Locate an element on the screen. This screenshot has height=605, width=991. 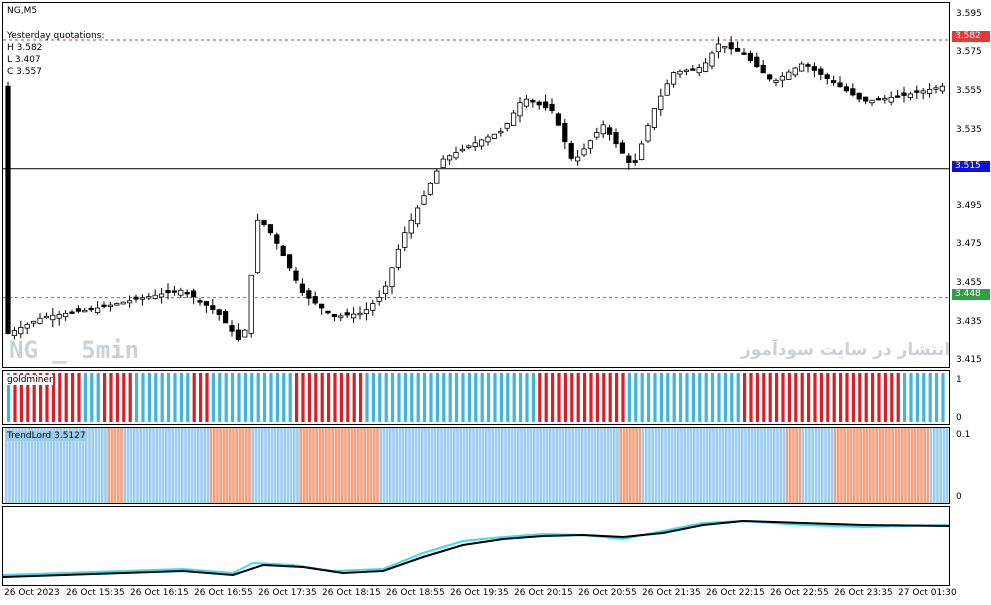
goldminer-indicator-pane: goldminer is located at coordinates (476, 397).